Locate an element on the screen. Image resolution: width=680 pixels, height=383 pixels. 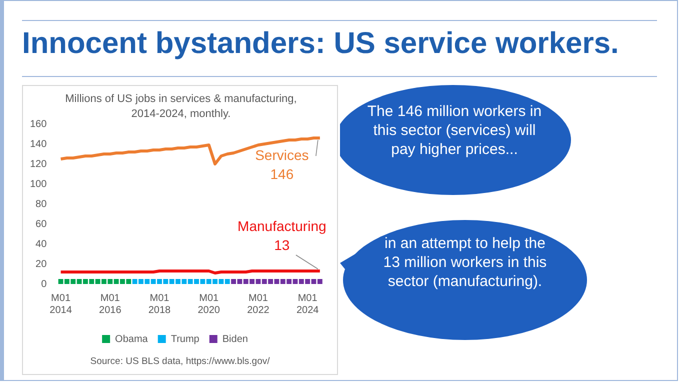
y-tick-label: 100 is located at coordinates (39, 184).